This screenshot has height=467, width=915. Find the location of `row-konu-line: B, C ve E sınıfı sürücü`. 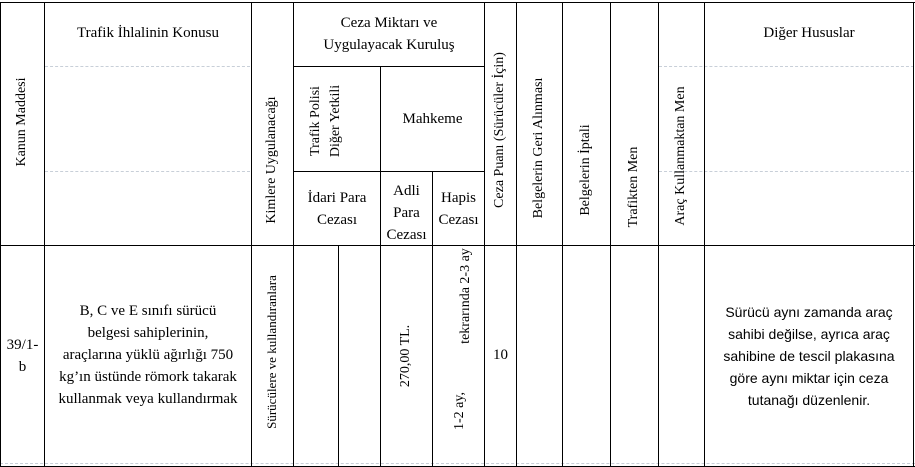

row-konu-line: B, C ve E sınıfı sürücü is located at coordinates (148, 311).